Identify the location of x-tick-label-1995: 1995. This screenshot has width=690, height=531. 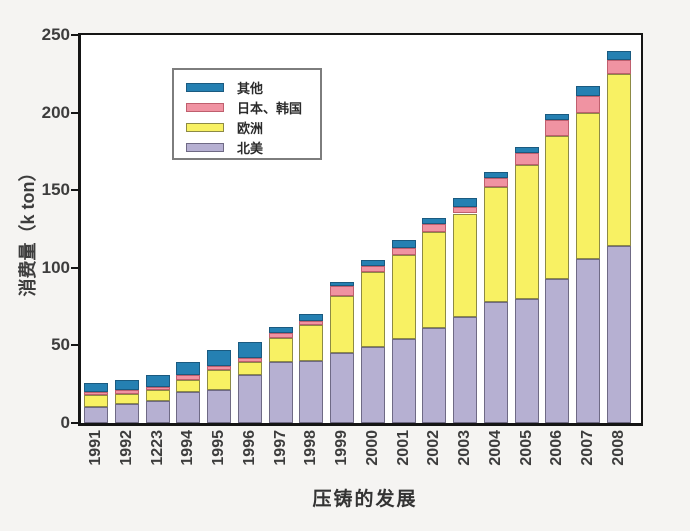
(218, 448).